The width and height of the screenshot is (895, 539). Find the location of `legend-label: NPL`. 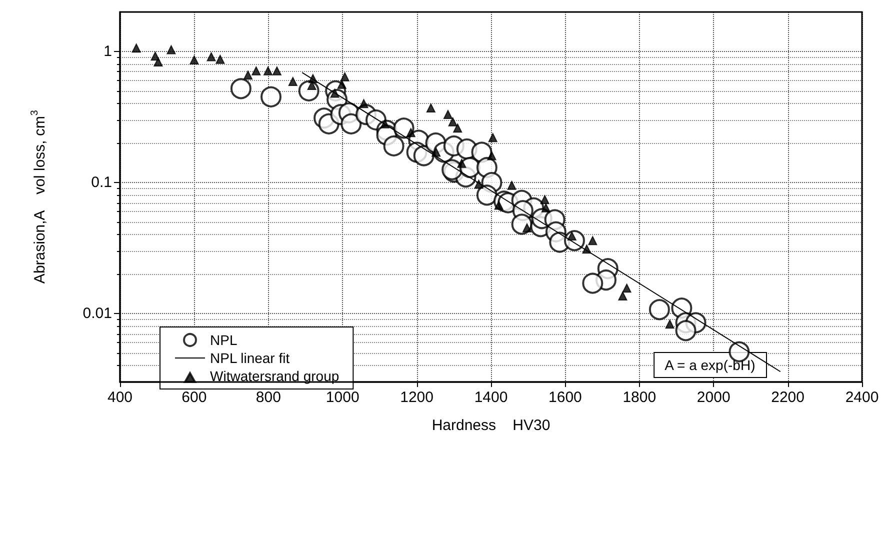

legend-label: NPL is located at coordinates (224, 340).